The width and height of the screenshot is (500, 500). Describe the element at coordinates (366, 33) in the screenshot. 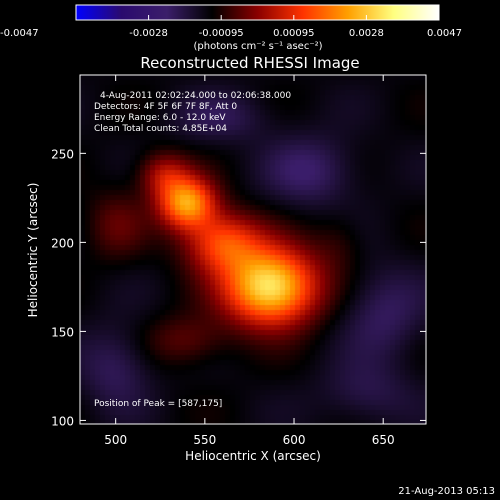

I see `colorbar-tick-label: 0.0028` at that location.